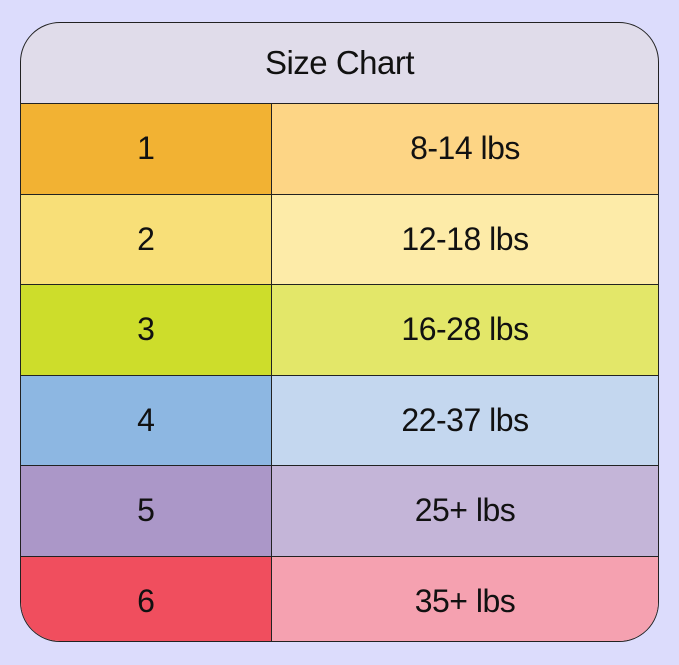 The height and width of the screenshot is (665, 679). I want to click on weight-cell: 8-14 lbs, so click(465, 149).